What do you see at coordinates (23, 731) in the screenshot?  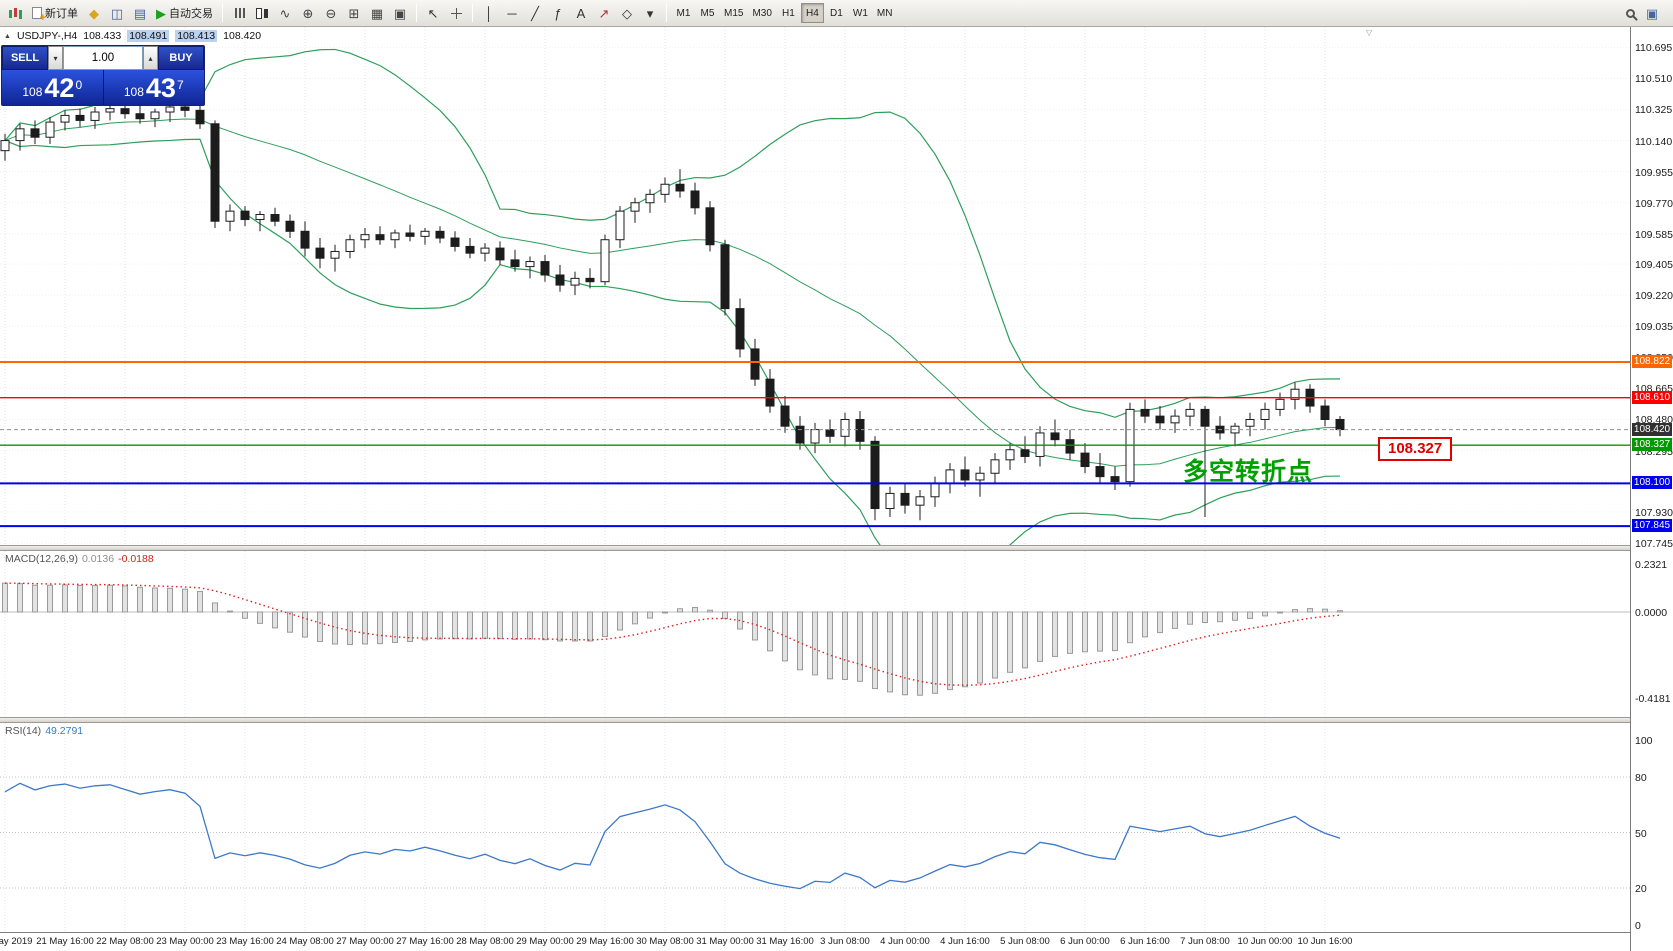 I see `rsi-name: RSI(14)` at bounding box center [23, 731].